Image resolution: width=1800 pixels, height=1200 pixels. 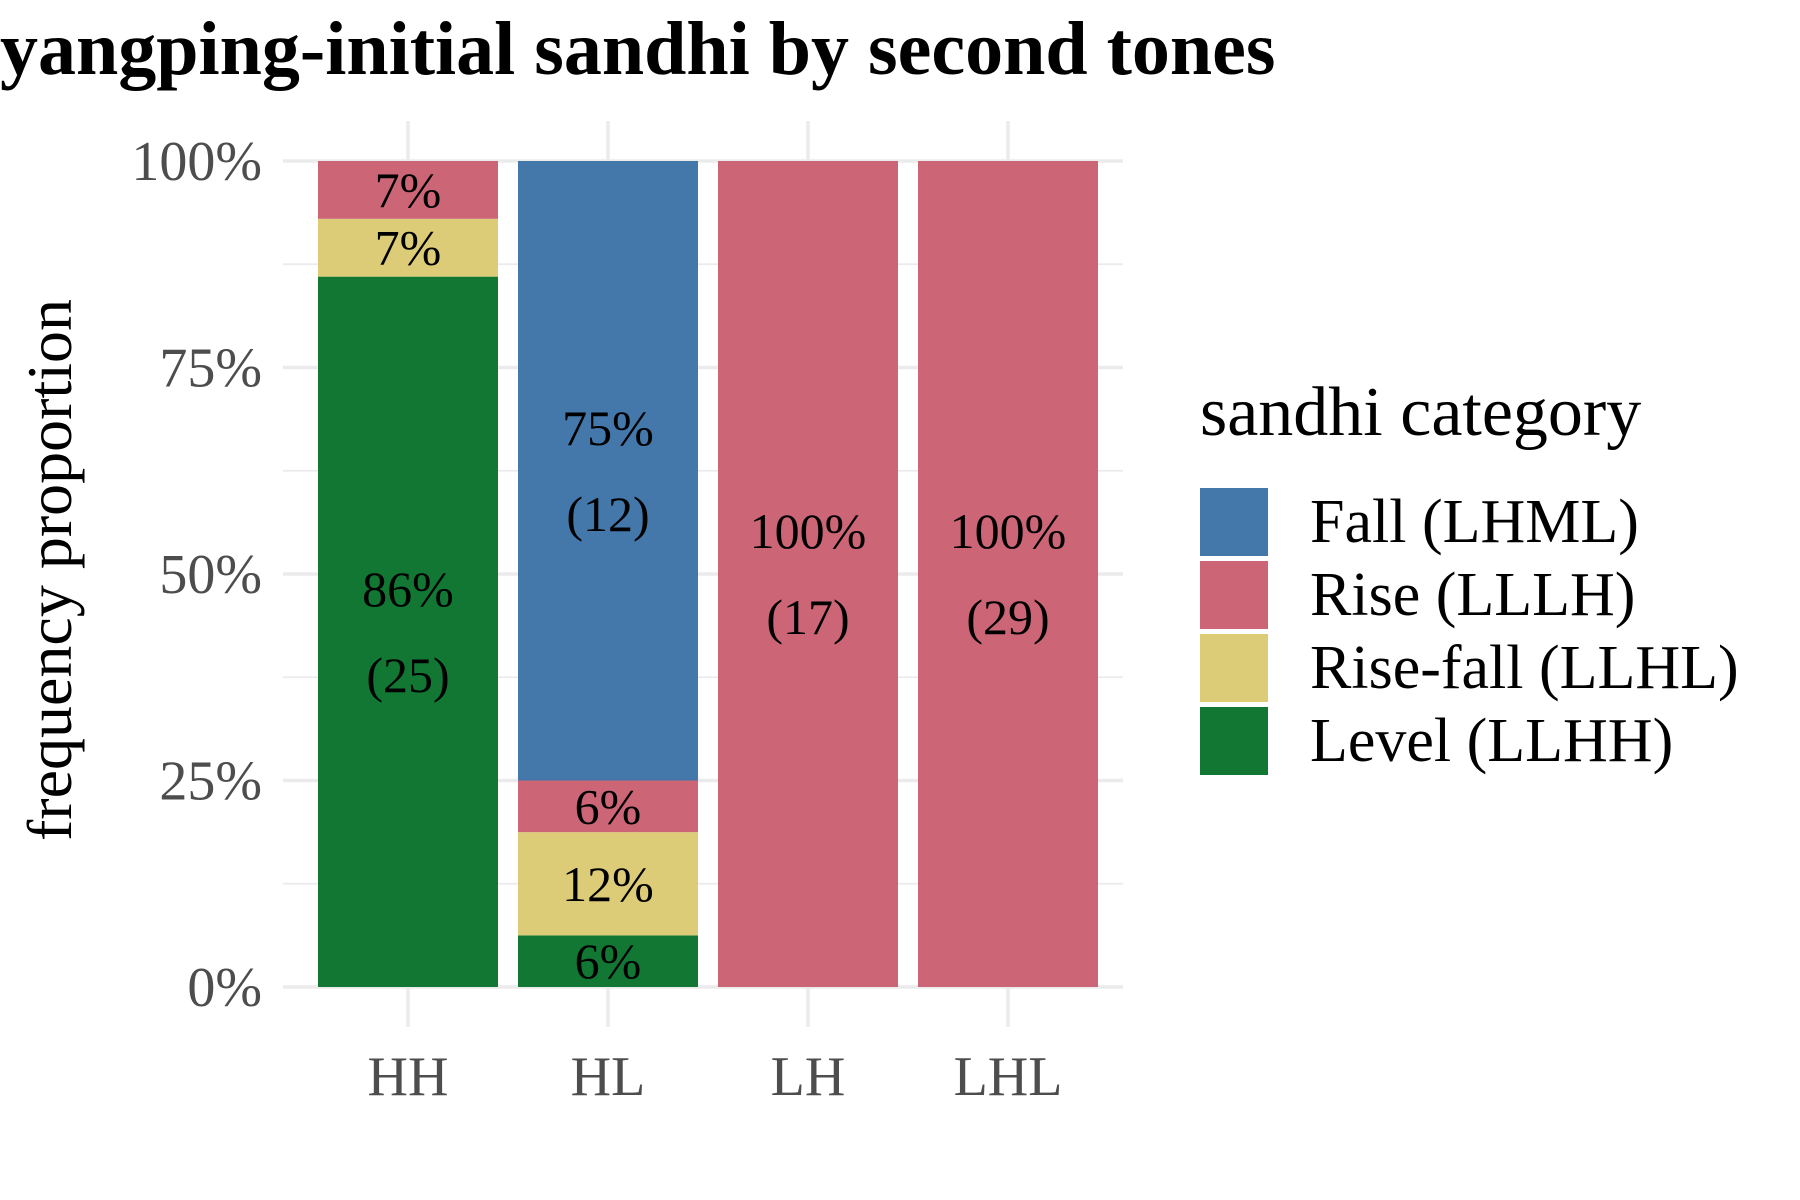 What do you see at coordinates (1474, 522) in the screenshot?
I see `legend-label: Fall (LHML)` at bounding box center [1474, 522].